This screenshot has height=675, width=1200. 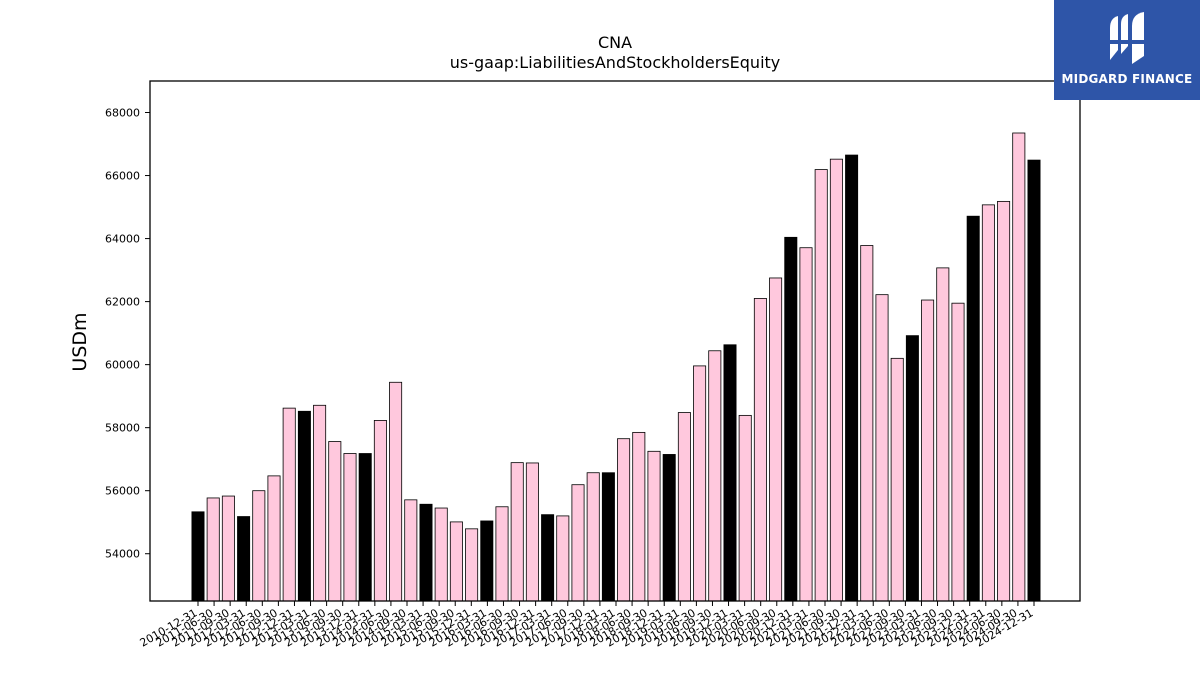 I want to click on y-tick-label: 60000, so click(x=122, y=365).